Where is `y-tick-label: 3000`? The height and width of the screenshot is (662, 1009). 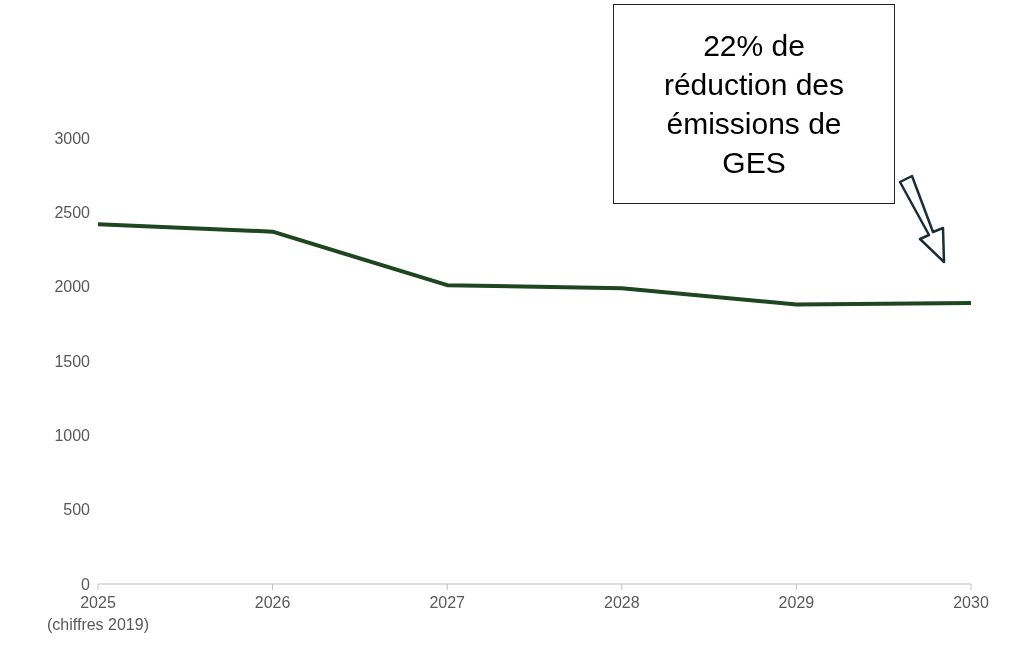 y-tick-label: 3000 is located at coordinates (72, 138).